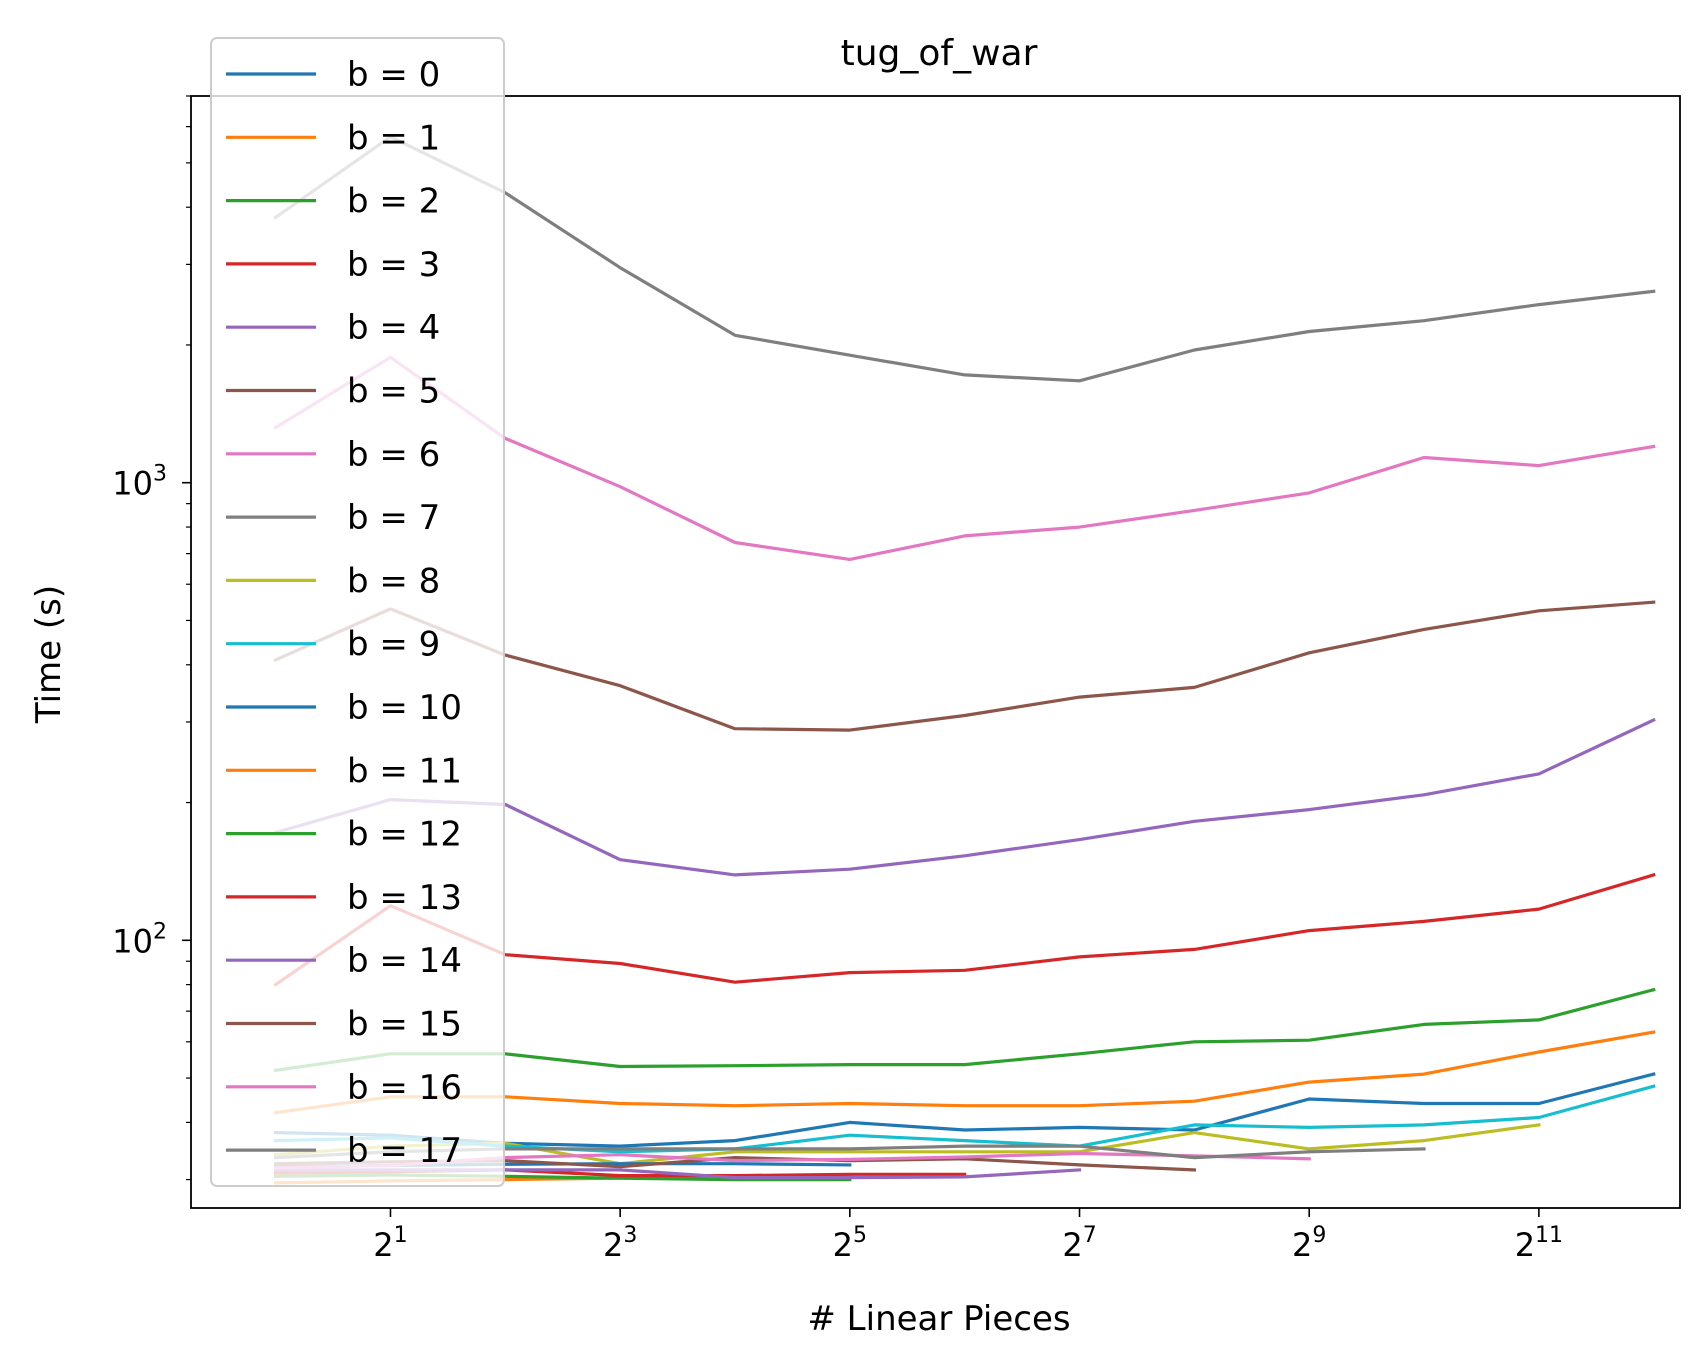 This screenshot has height=1367, width=1707. Describe the element at coordinates (939, 53) in the screenshot. I see `chart-title: tug_of_war` at that location.